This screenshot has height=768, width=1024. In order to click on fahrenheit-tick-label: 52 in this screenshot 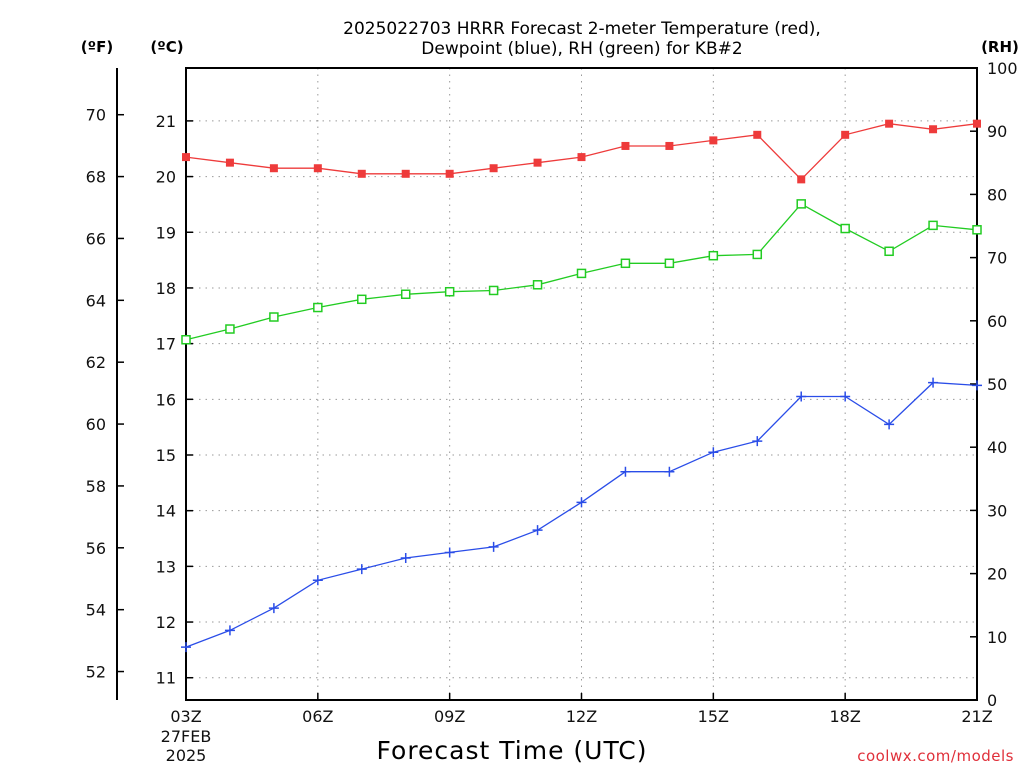, I will do `click(96, 672)`.